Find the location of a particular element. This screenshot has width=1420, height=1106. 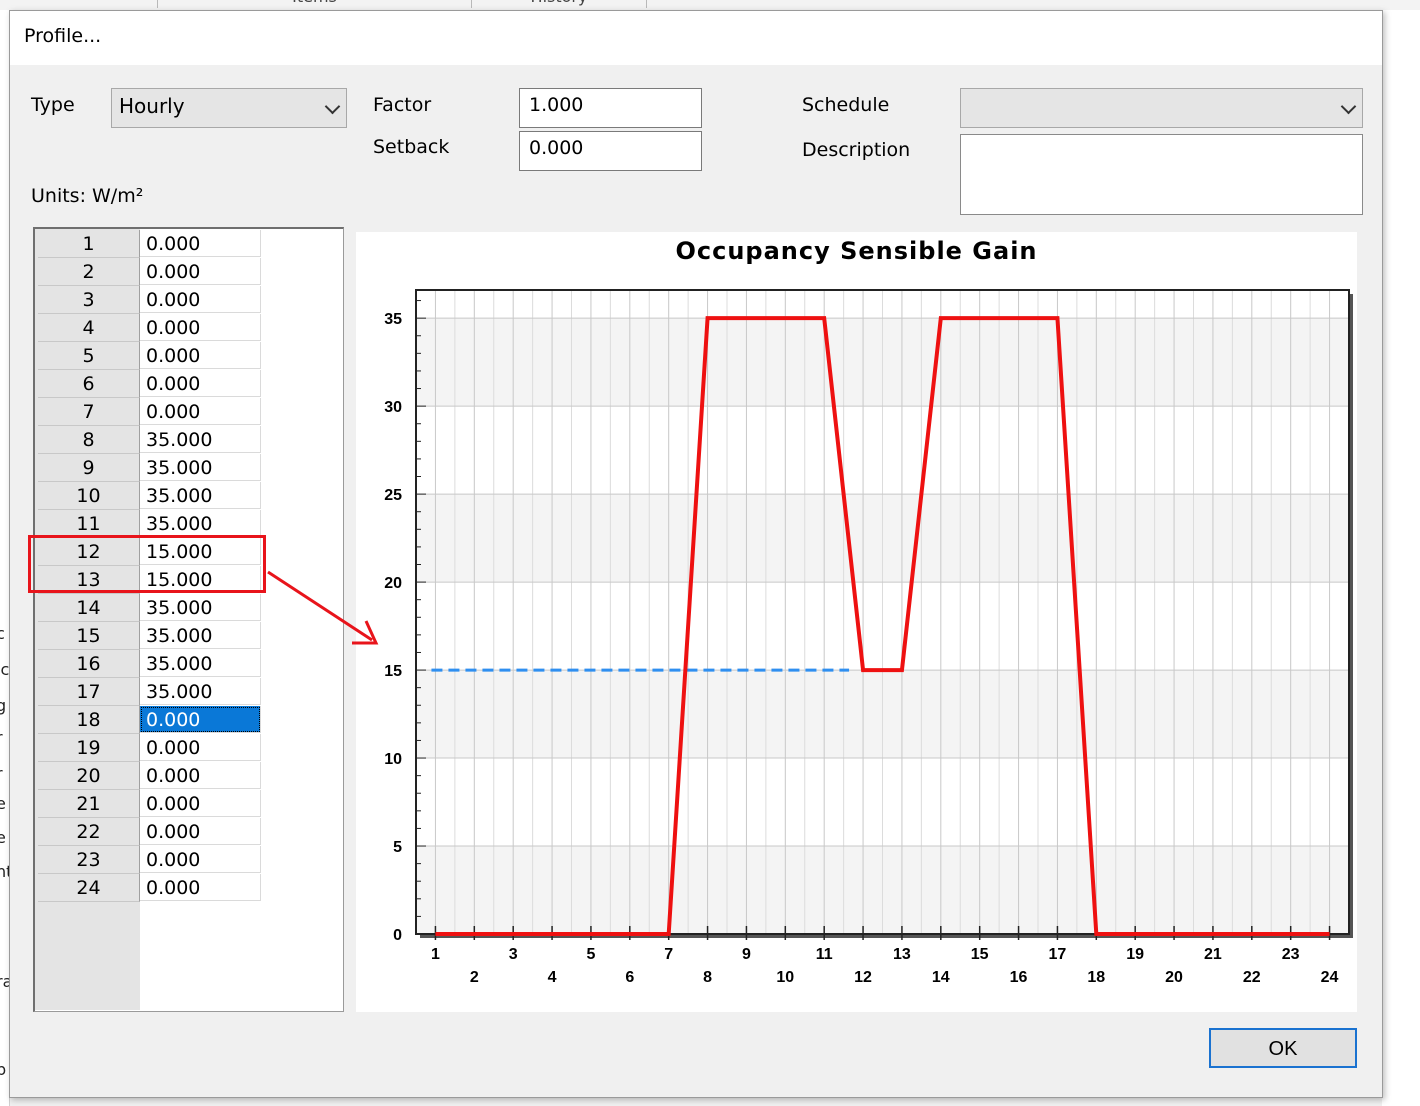

table-row: 12 15.000 is located at coordinates (150, 552).